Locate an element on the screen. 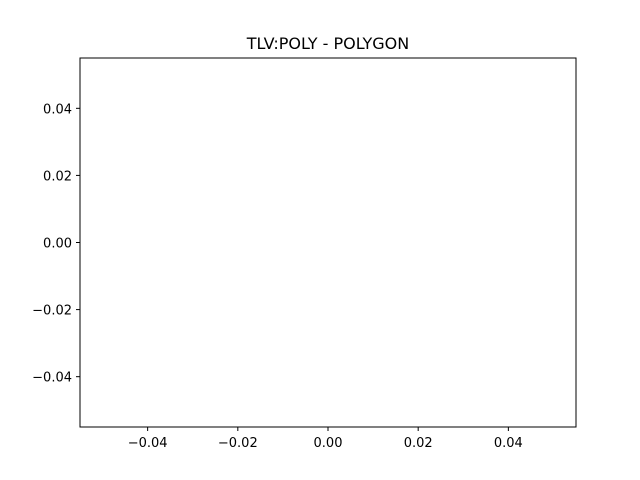 This screenshot has width=640, height=480. y-tick-label: −0.02 is located at coordinates (52, 311).